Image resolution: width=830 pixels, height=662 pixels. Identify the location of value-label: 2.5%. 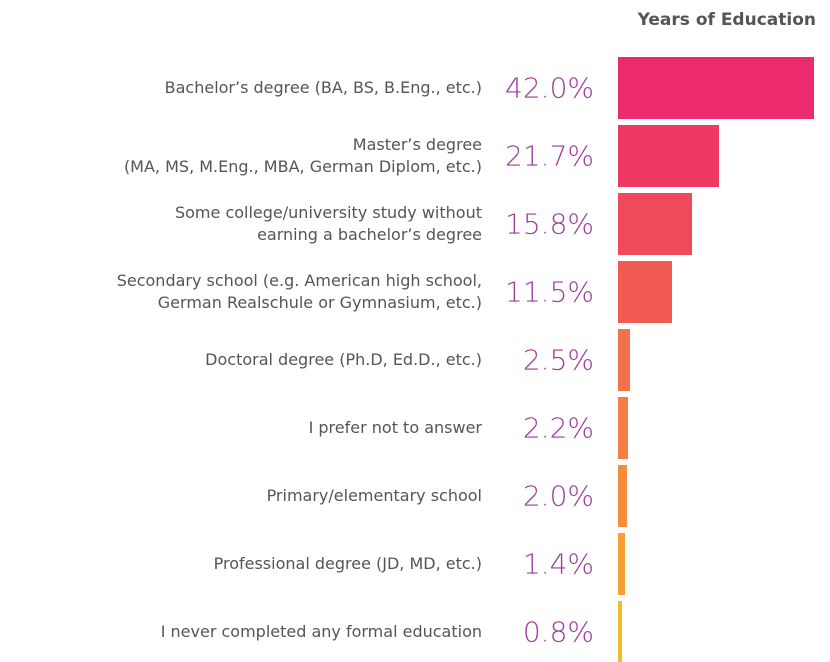
(558, 360).